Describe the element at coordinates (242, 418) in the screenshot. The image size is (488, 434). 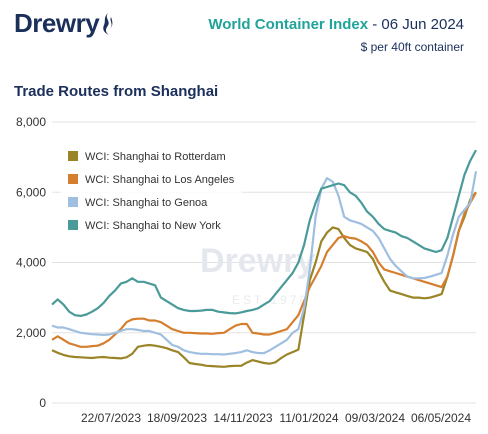
I see `x-tick-label: 14/11/2023` at that location.